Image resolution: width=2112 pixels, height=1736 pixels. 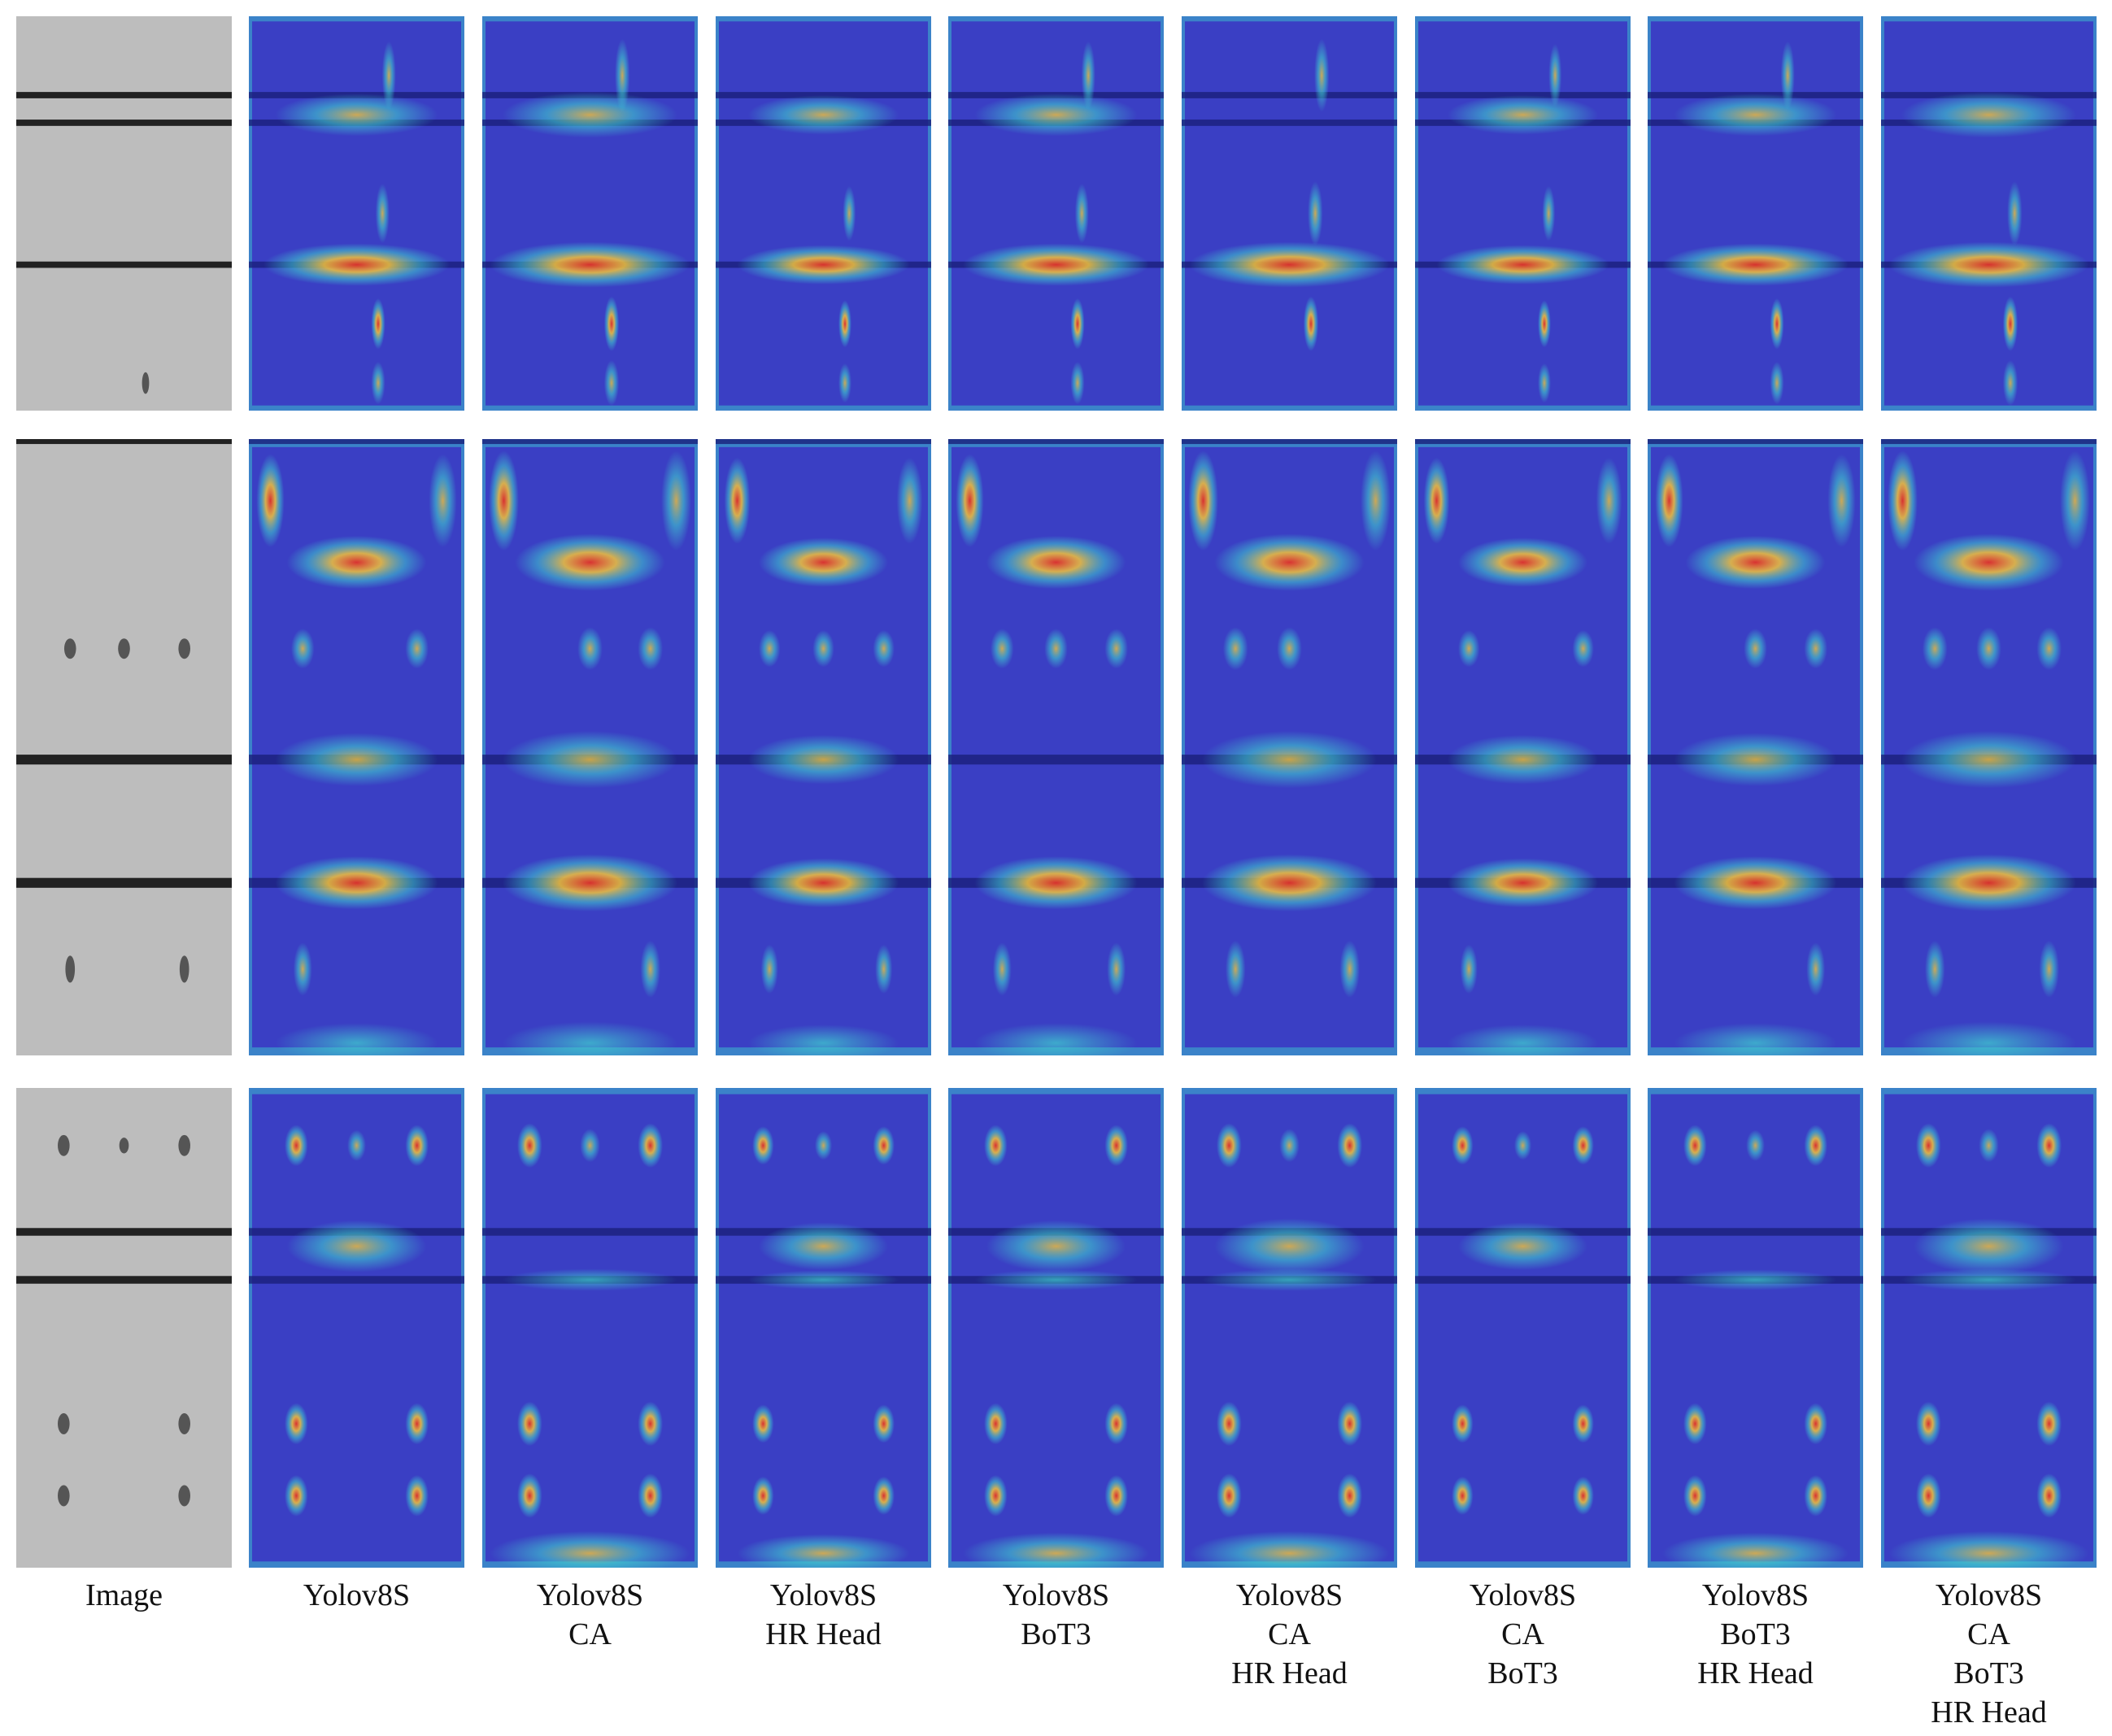 What do you see at coordinates (1755, 747) in the screenshot?
I see `heatmap-panel-r2-c8` at bounding box center [1755, 747].